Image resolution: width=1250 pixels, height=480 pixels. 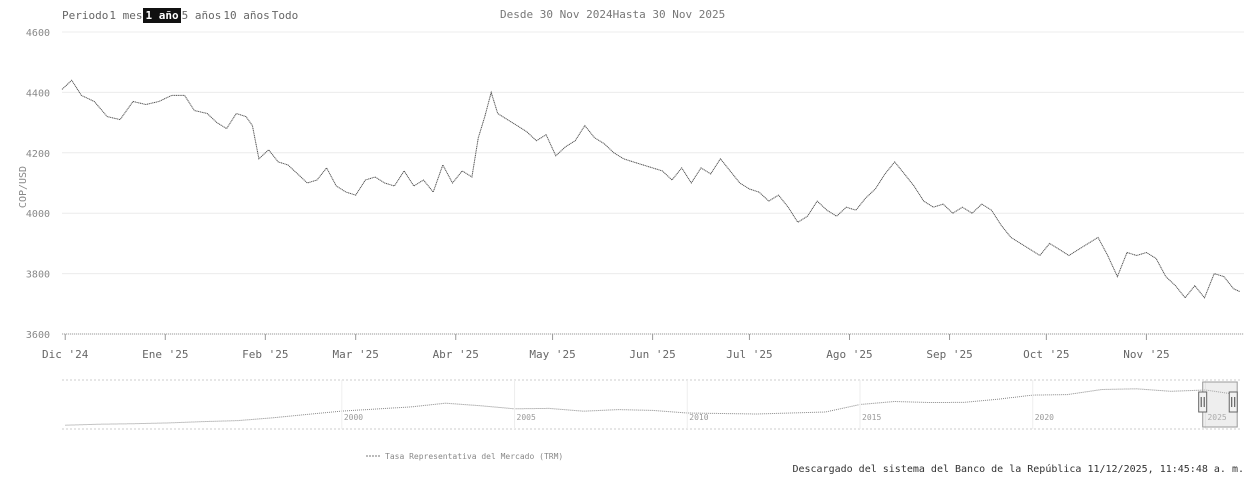 I want to click on y-tick-label: 3600, so click(x=38, y=335).